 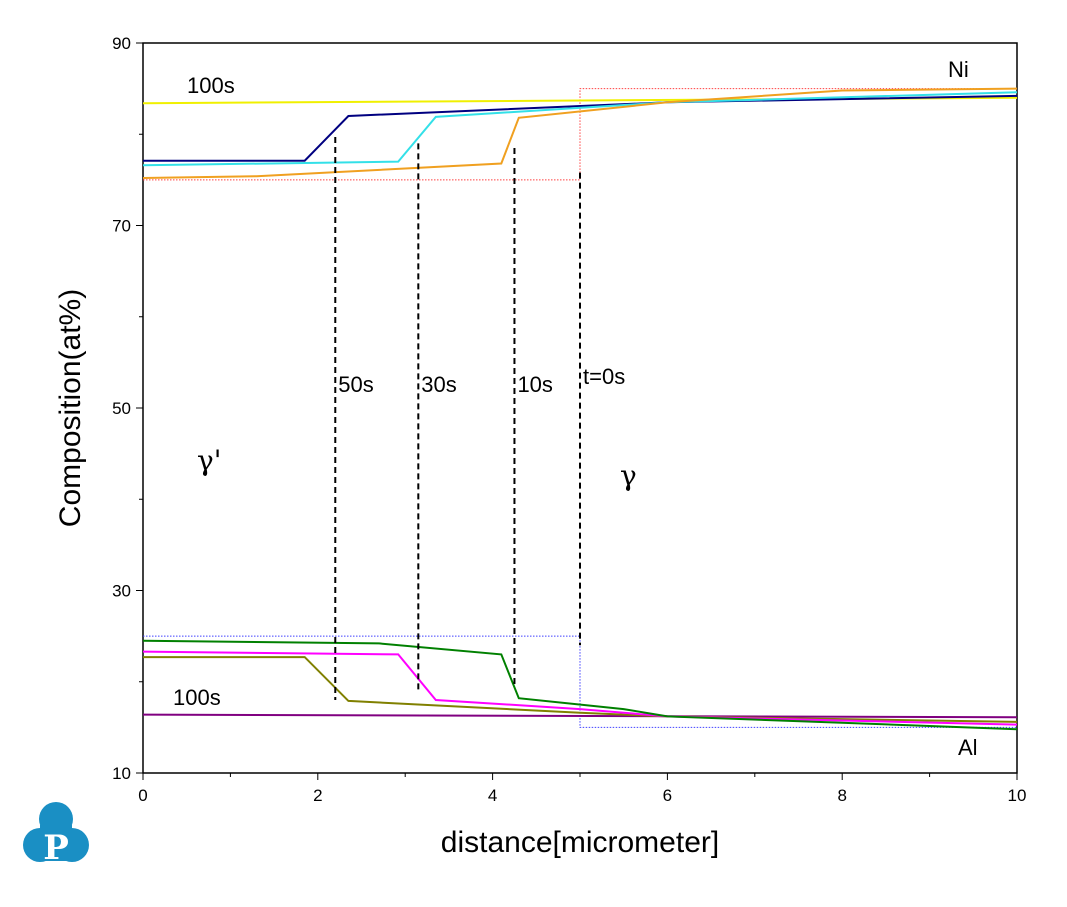 I want to click on interface-label: t=0s, so click(x=604, y=376).